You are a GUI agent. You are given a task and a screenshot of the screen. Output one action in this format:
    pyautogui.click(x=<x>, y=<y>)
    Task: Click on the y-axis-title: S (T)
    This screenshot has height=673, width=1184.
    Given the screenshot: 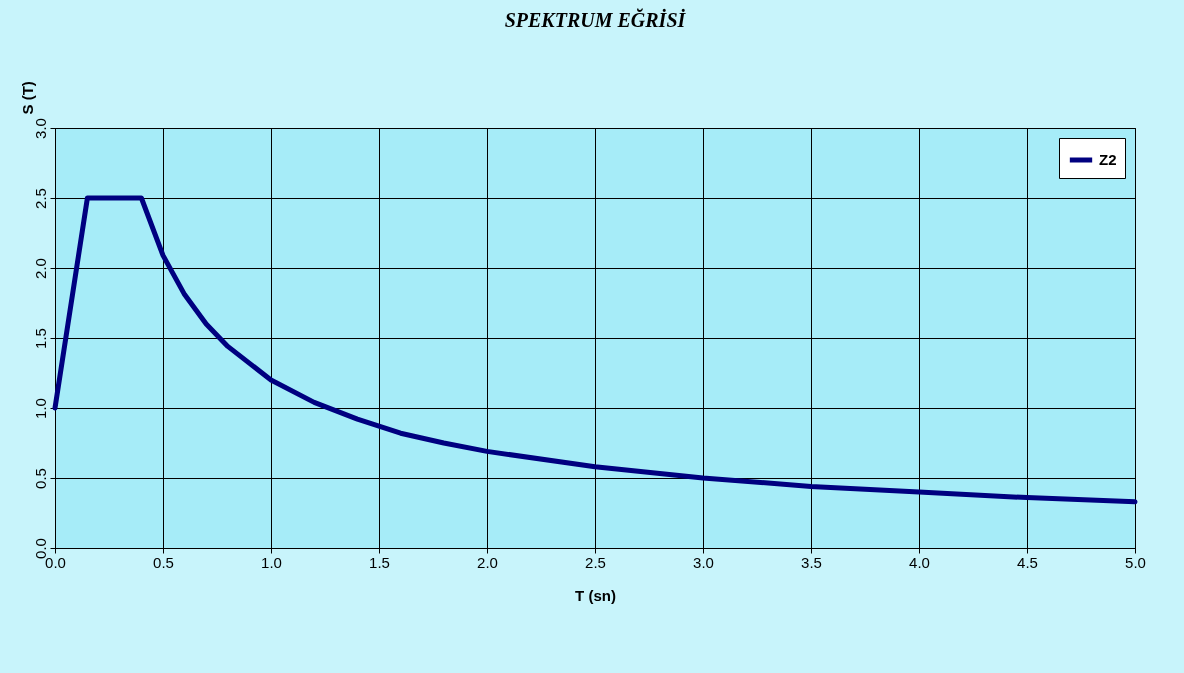 What is the action you would take?
    pyautogui.click(x=27, y=98)
    